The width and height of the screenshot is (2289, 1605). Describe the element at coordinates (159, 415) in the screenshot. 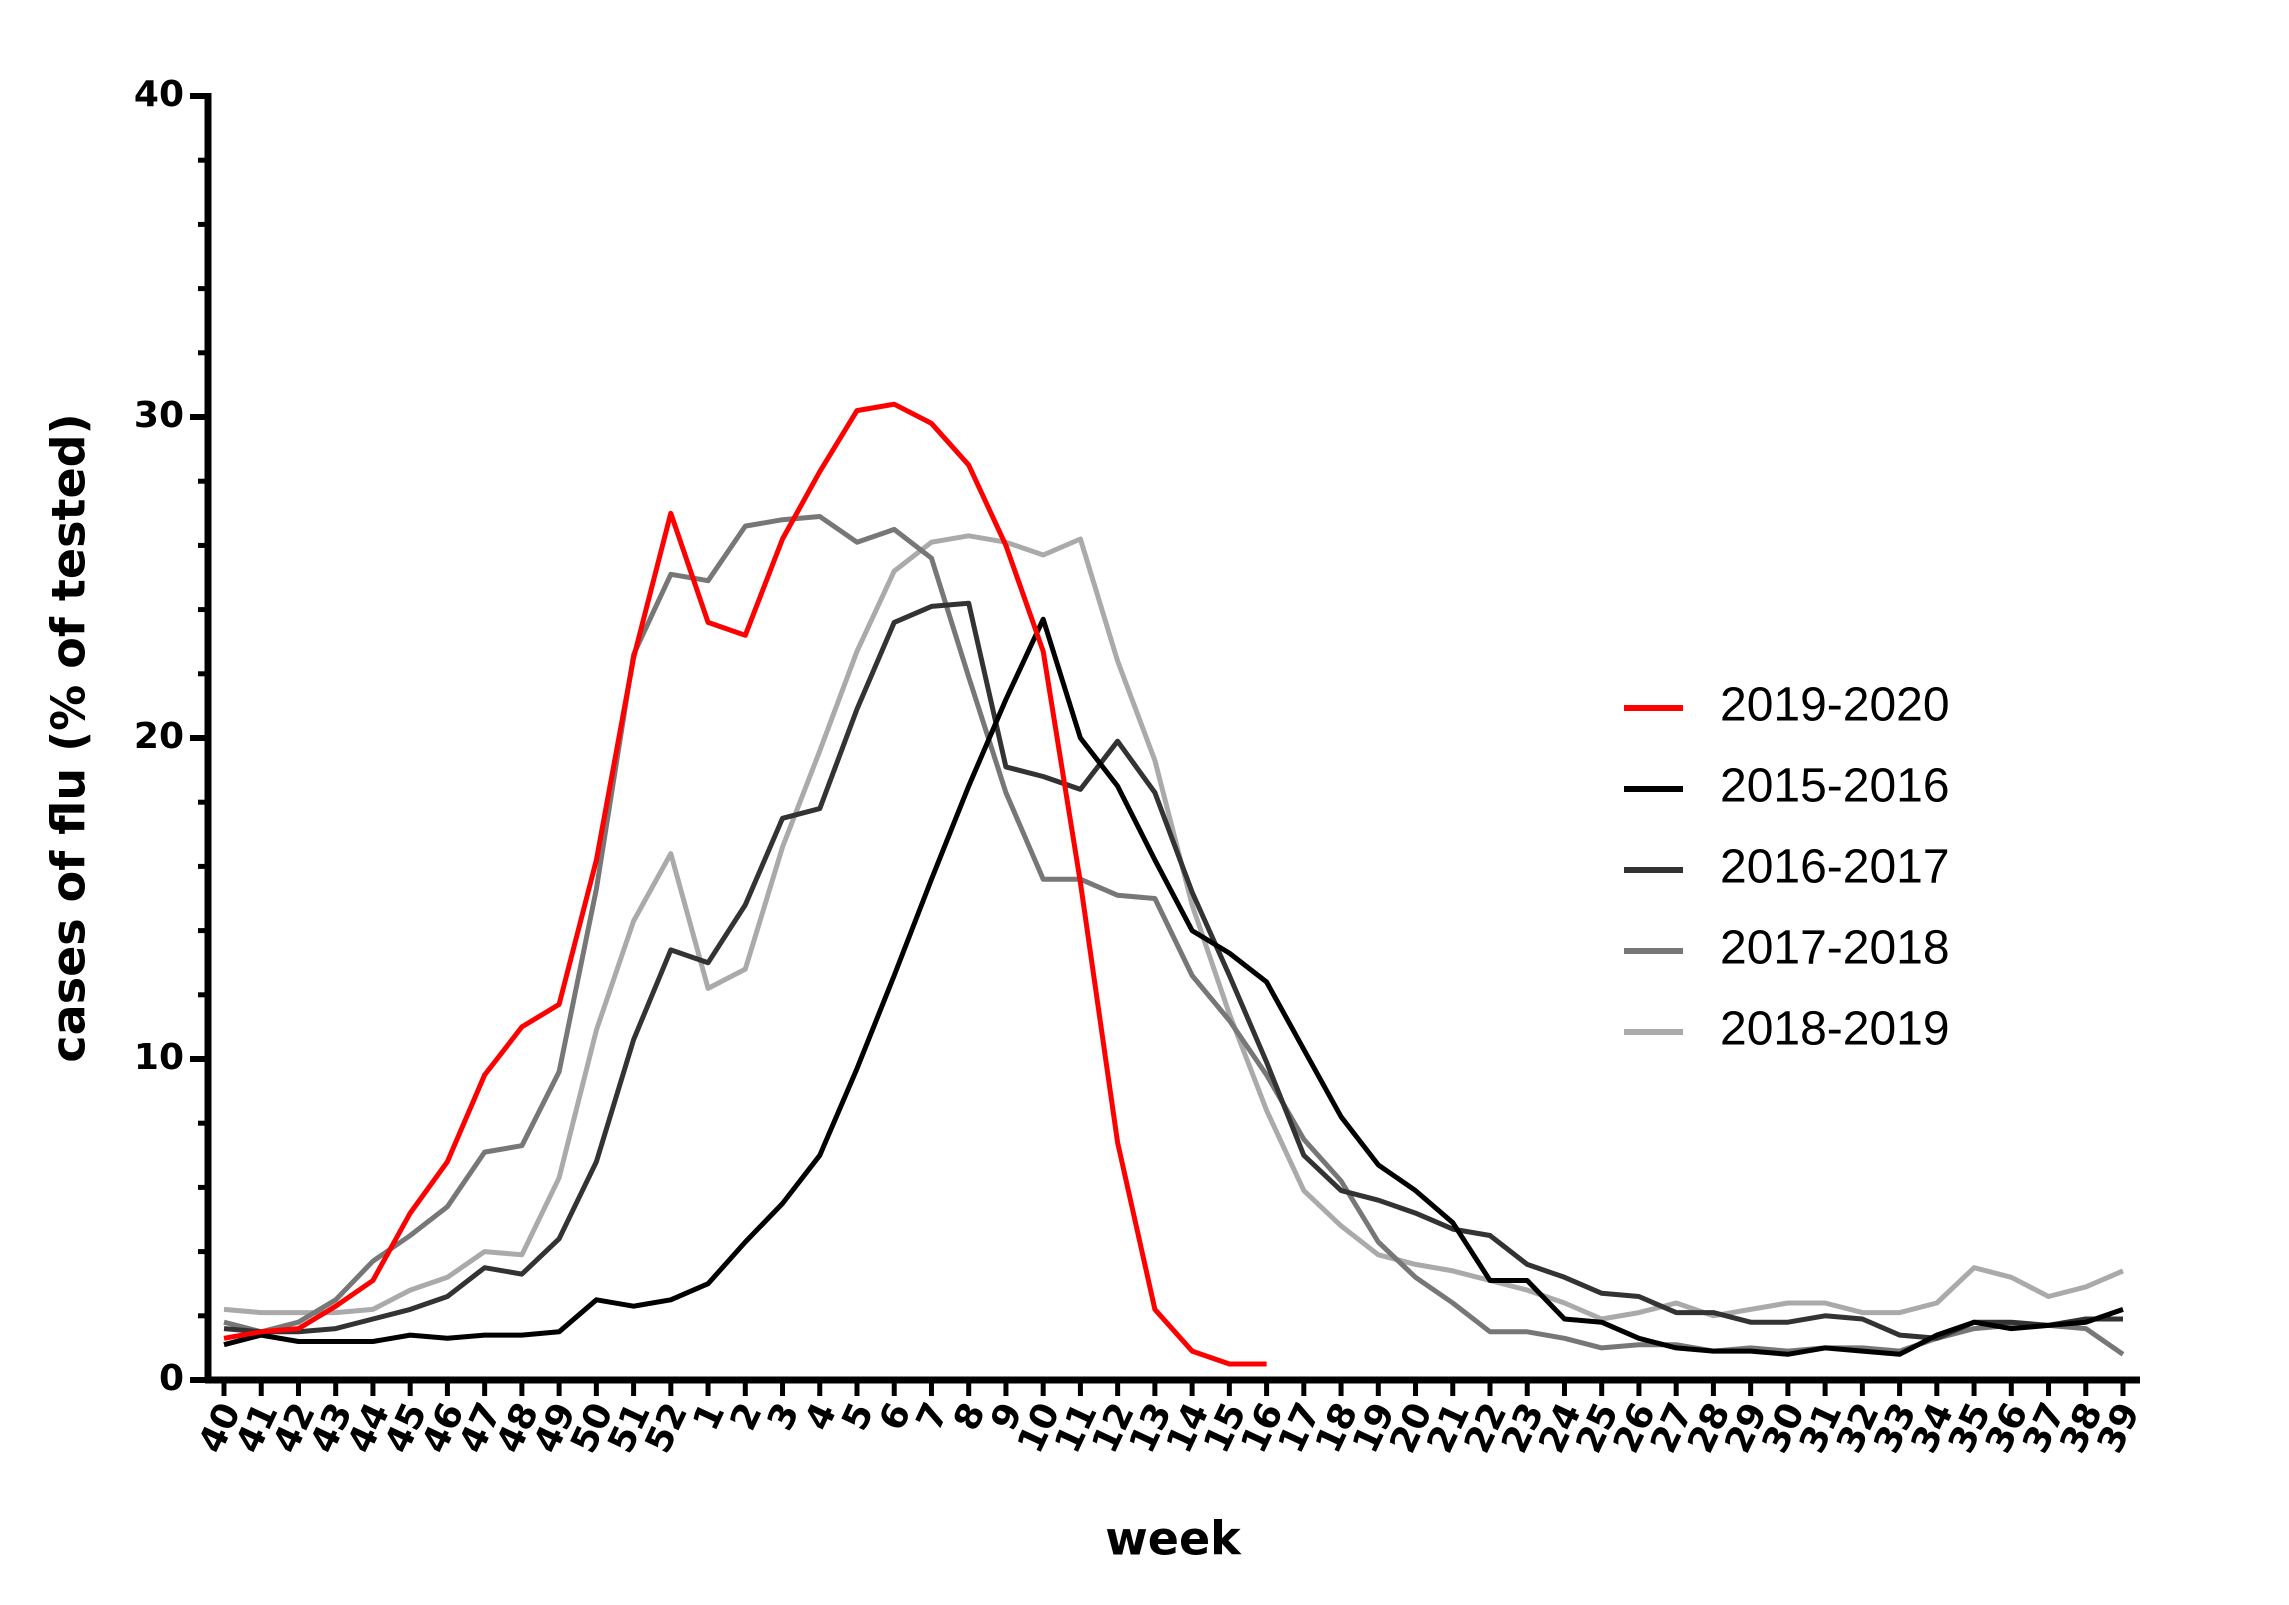

I see `y-tick-label: 30` at that location.